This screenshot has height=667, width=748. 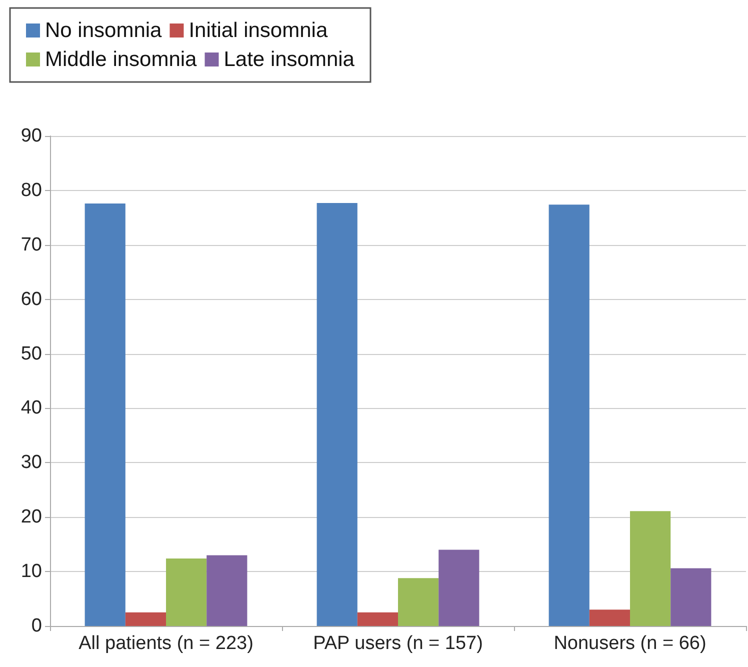 I want to click on y-tick-label: 60, so click(x=31, y=299).